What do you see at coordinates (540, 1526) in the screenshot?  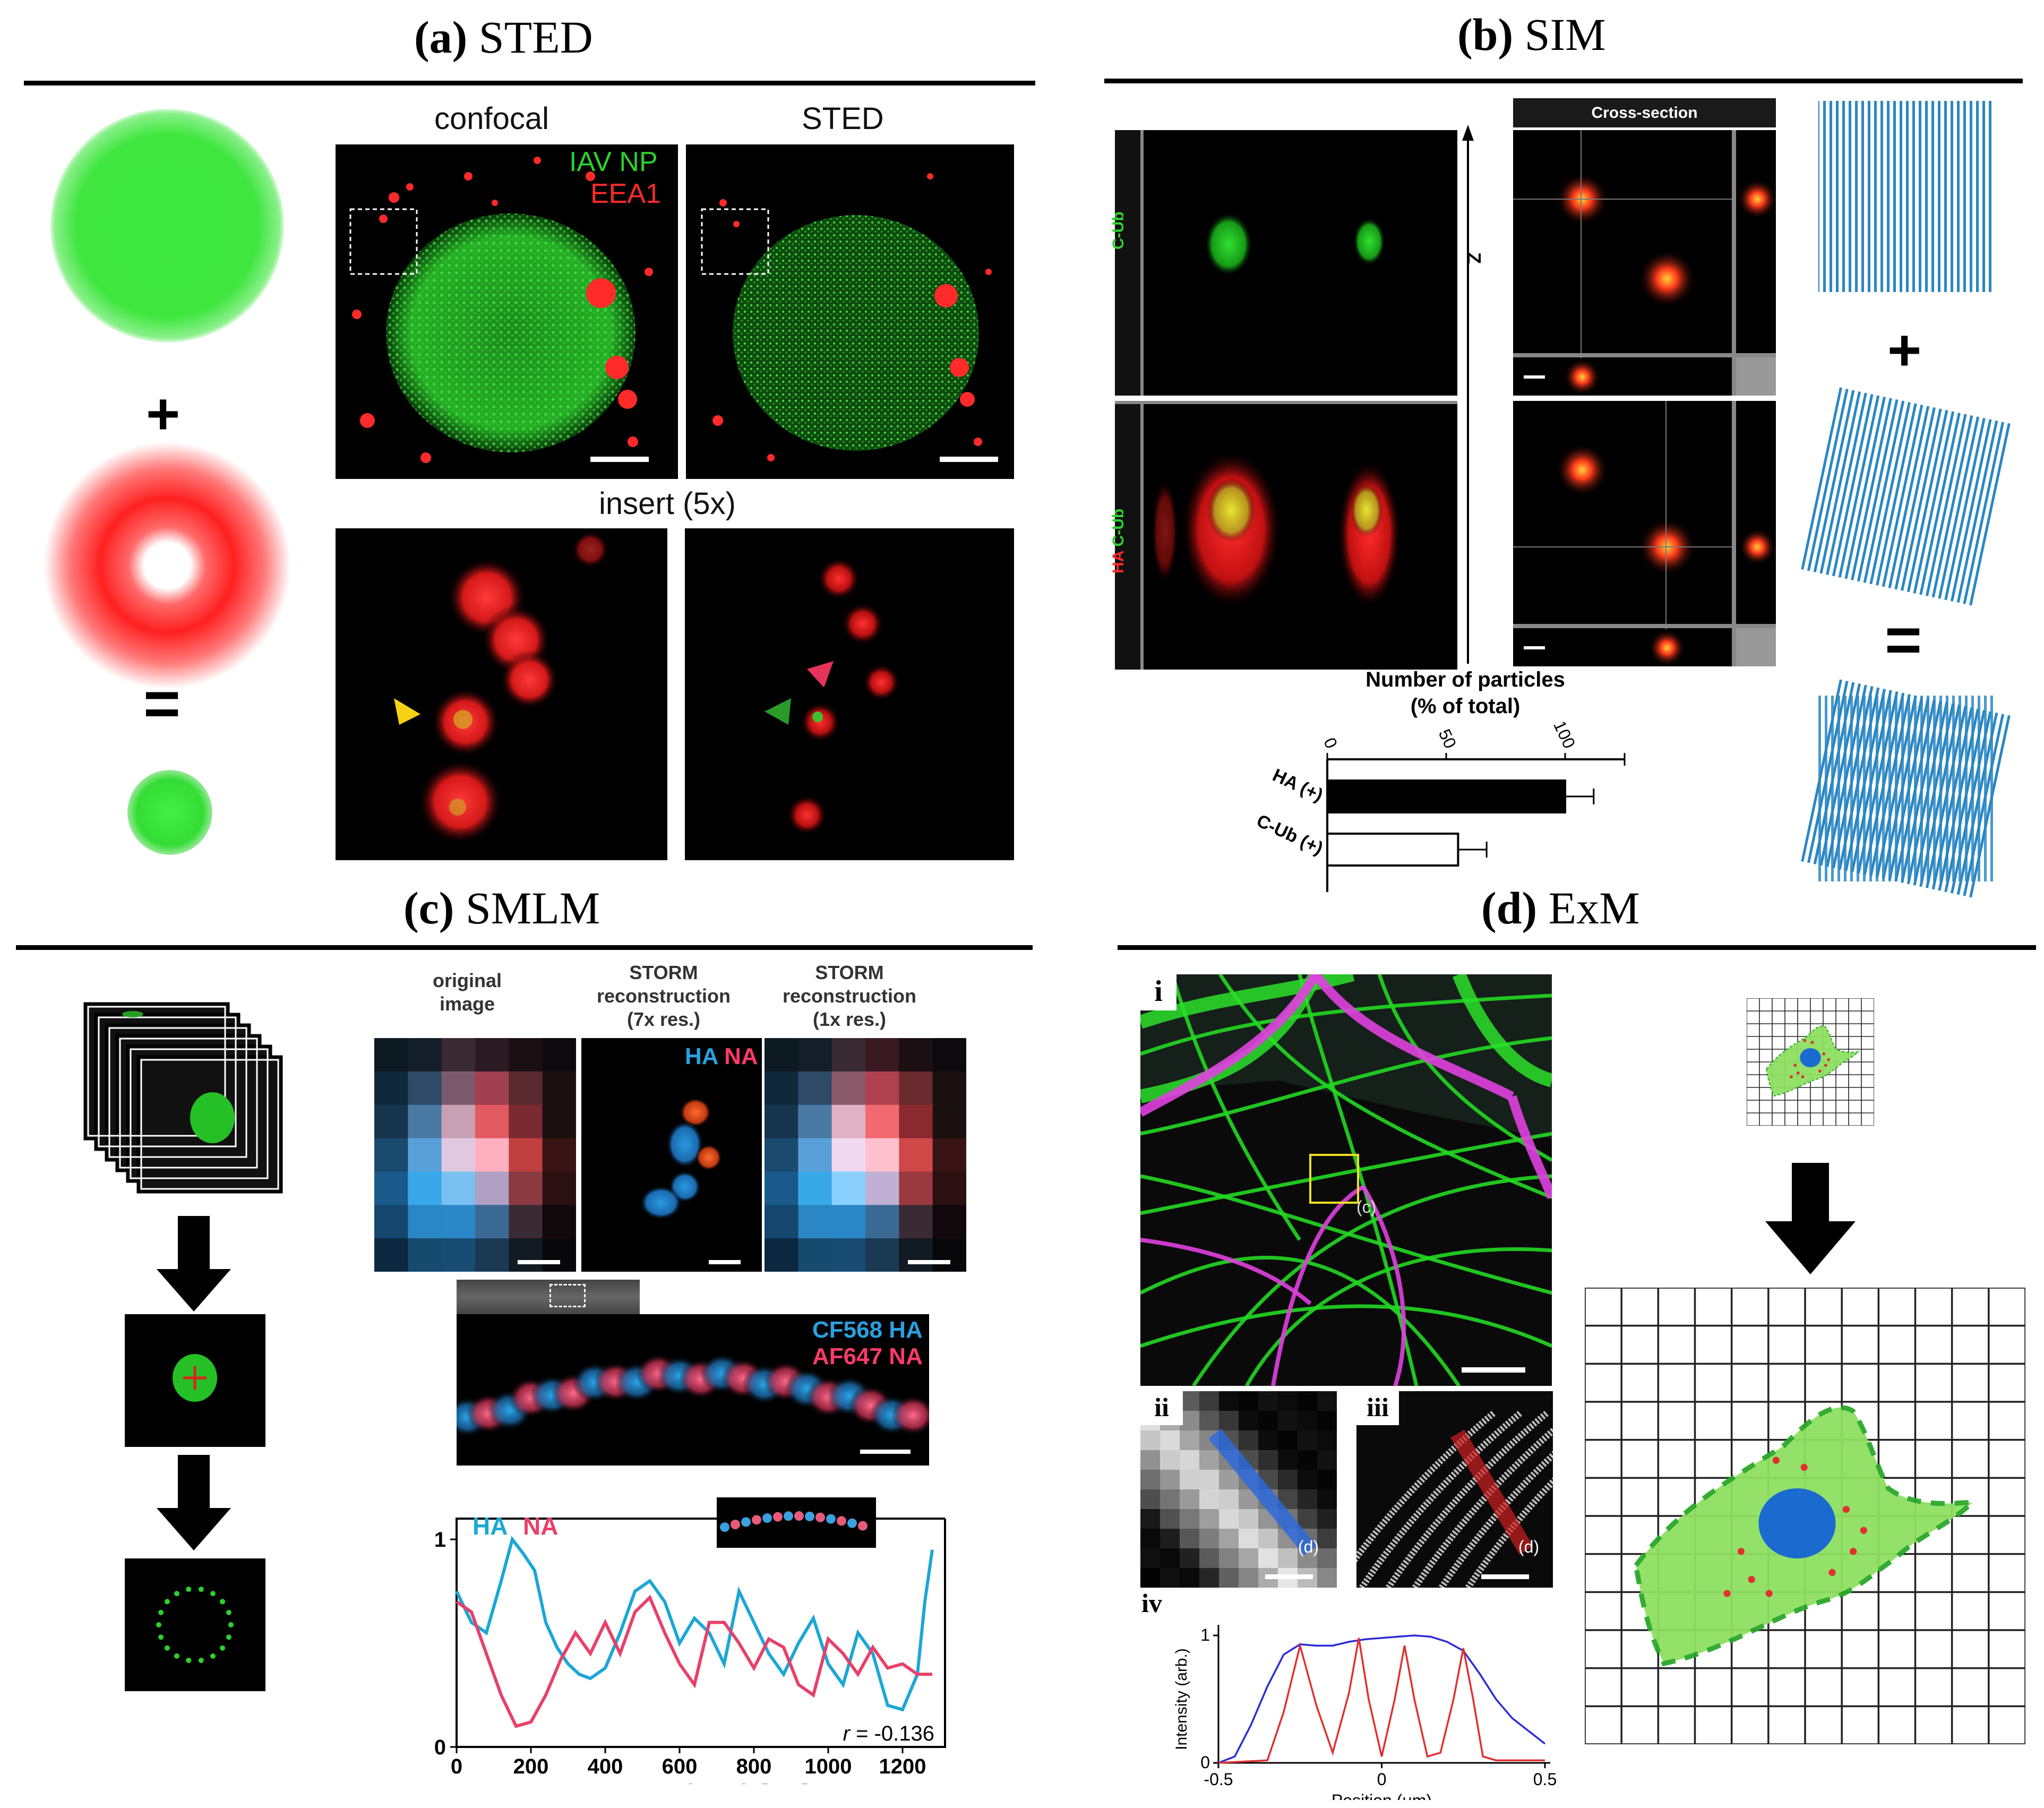 I see `contour-legend-na: NA` at bounding box center [540, 1526].